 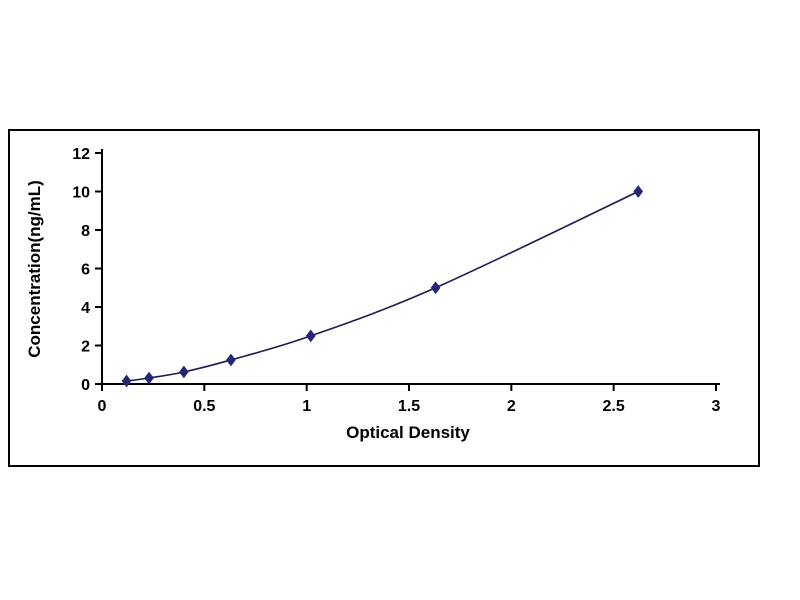 I want to click on y-tick-label: 8, so click(x=85, y=231).